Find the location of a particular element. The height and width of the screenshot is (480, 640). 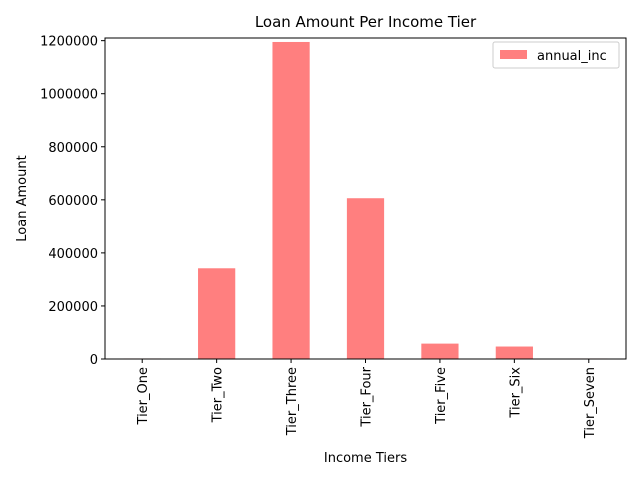

x-axis-title: Income Tiers is located at coordinates (365, 458).